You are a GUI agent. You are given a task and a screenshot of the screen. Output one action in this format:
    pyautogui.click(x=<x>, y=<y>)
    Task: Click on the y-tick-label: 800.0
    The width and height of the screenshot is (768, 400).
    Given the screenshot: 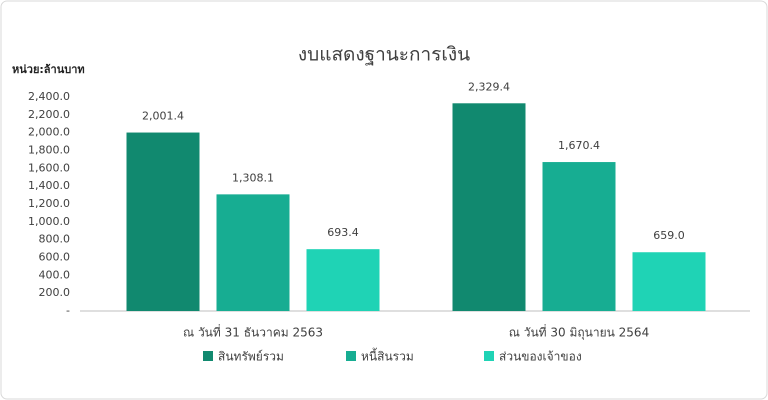 What is the action you would take?
    pyautogui.click(x=55, y=239)
    